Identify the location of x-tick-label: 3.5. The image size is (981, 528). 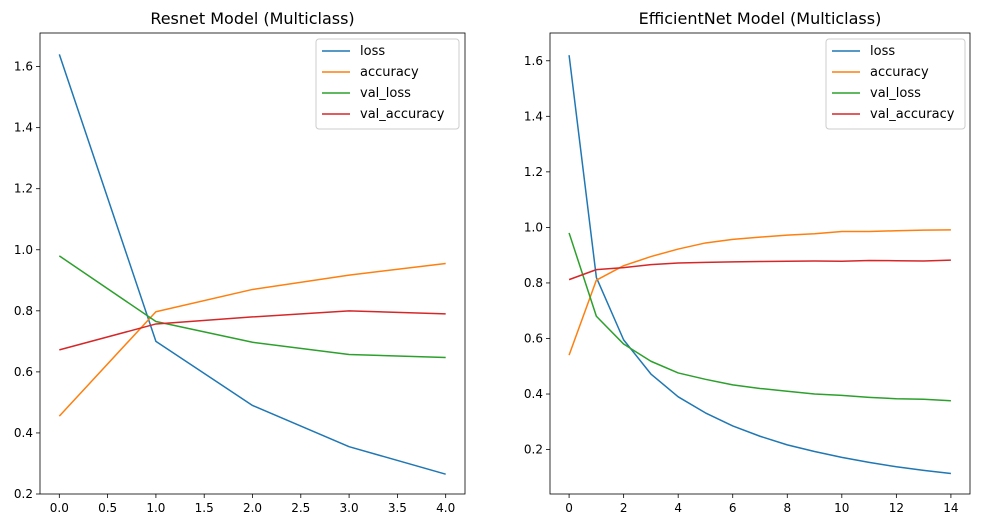
(397, 508).